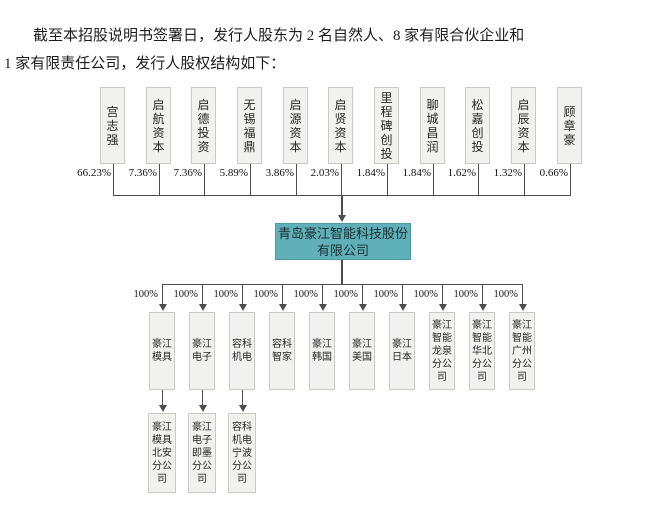 The image size is (656, 516). I want to click on branch-box: 容科机电宁波分公司, so click(242, 453).